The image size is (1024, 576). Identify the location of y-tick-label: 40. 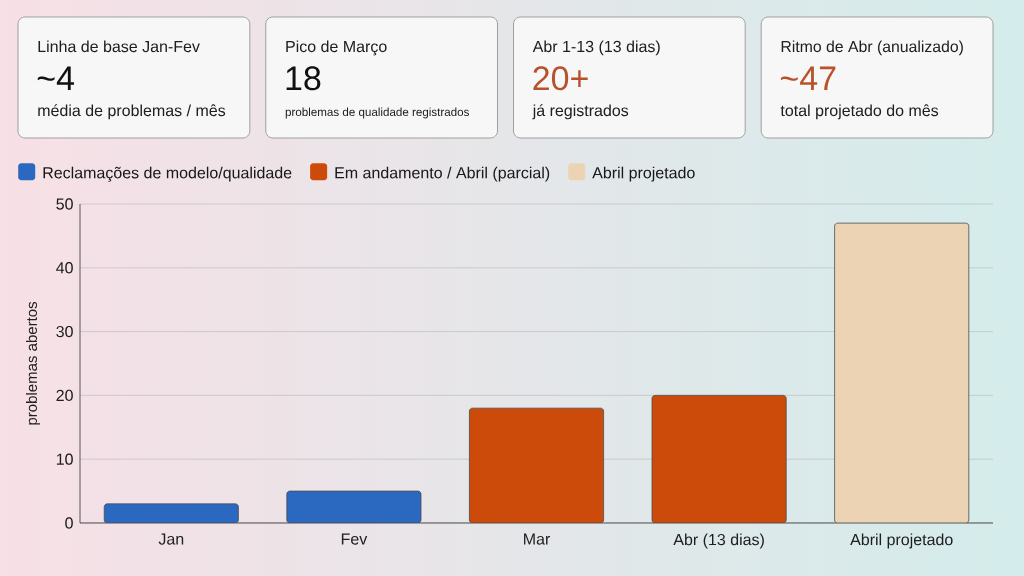
(64, 268).